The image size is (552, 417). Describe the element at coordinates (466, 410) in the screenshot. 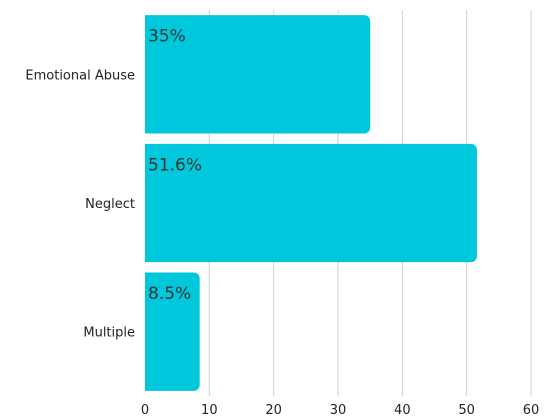

I see `x-tick-label: 50` at that location.